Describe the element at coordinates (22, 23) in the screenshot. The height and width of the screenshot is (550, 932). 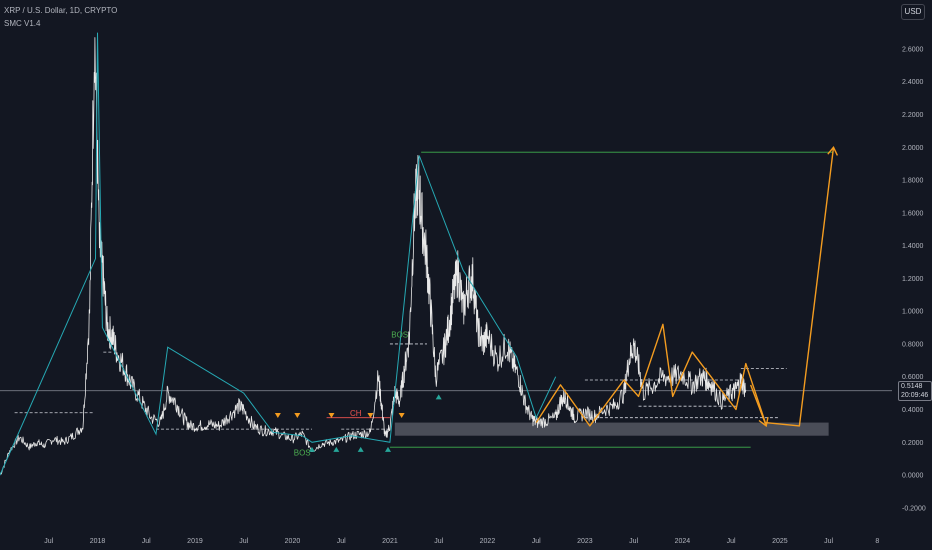
I see `indicator-label: SMC V1.4` at that location.